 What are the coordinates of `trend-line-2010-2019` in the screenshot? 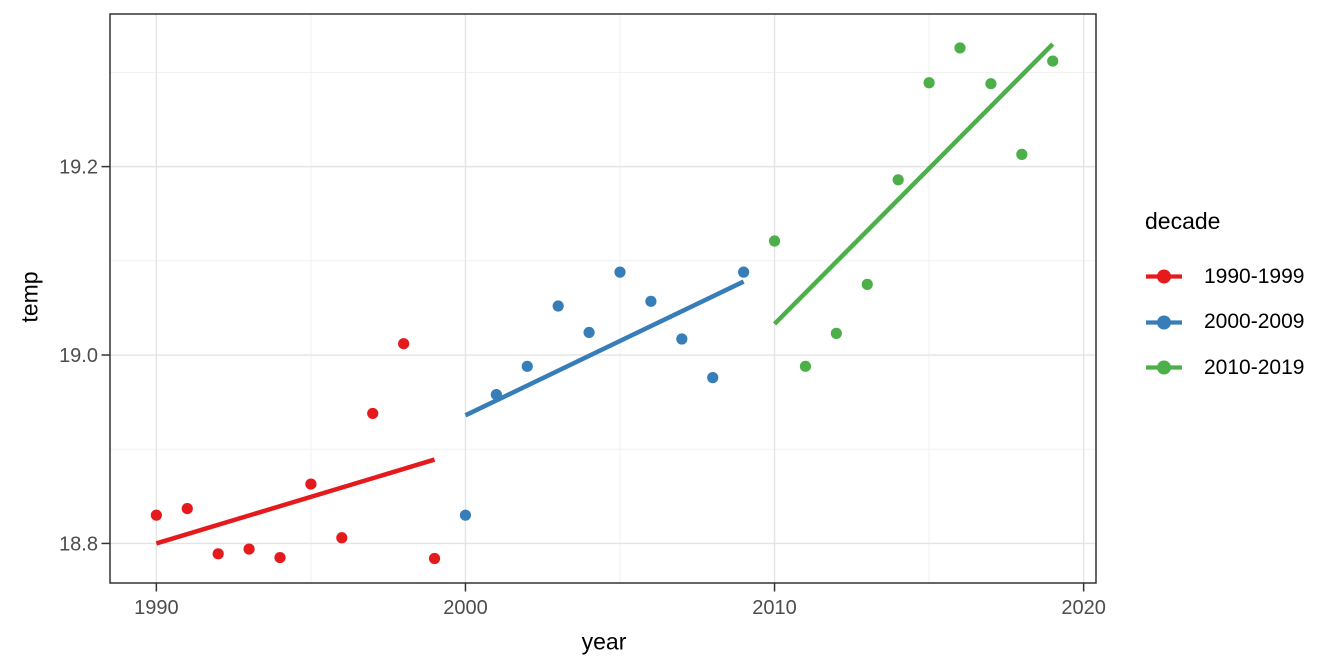 It's located at (913, 184).